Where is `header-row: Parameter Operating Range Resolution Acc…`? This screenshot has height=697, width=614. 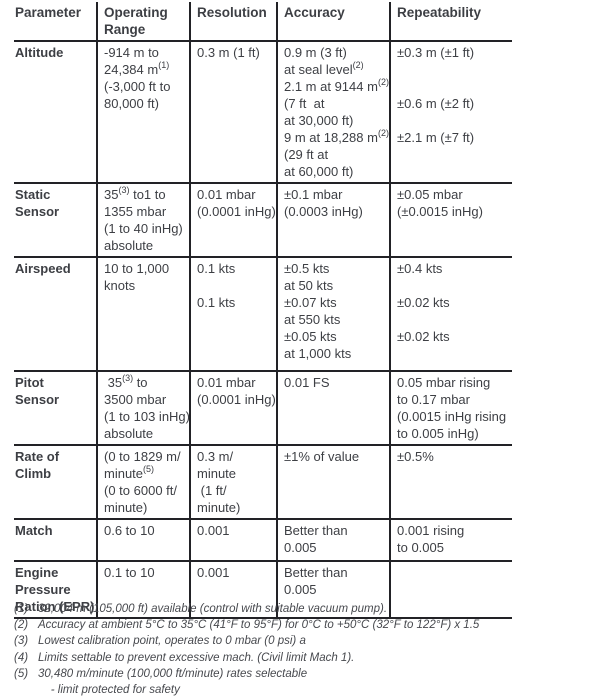
header-row: Parameter Operating Range Resolution Acc… is located at coordinates (263, 21).